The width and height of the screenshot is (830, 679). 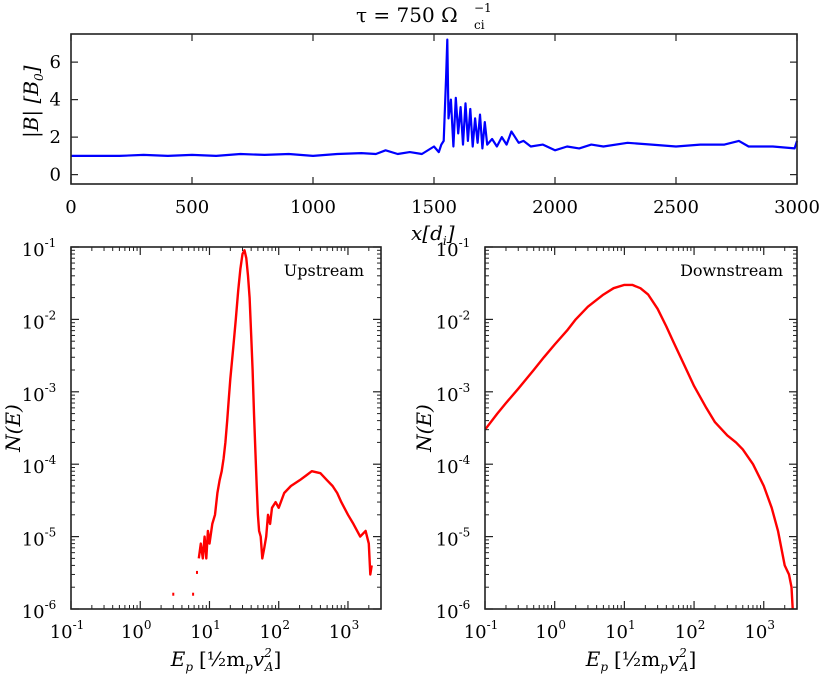 What do you see at coordinates (433, 234) in the screenshot?
I see `b-field-xlabel: x[di]` at bounding box center [433, 234].